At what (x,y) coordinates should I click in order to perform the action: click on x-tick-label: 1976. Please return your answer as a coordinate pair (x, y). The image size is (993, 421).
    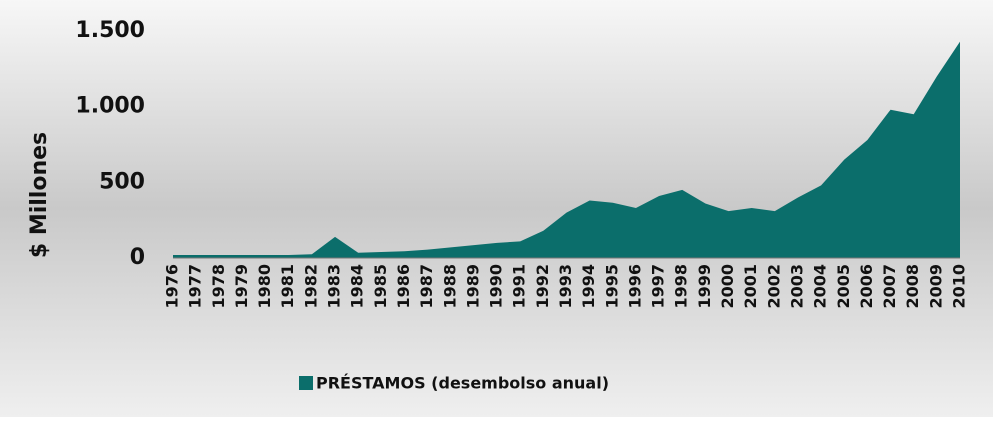
    Looking at the image, I should click on (172, 286).